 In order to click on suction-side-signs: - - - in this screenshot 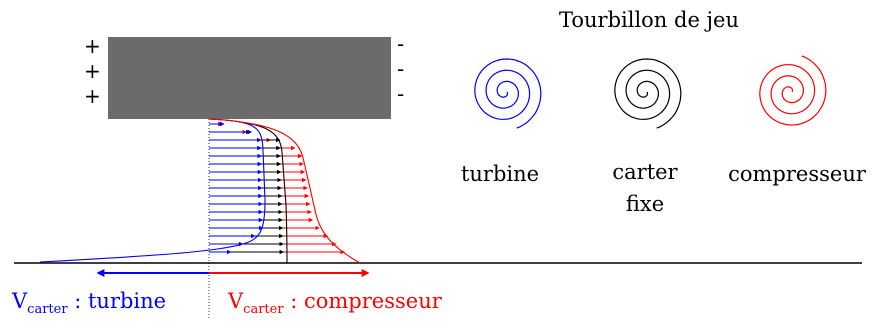, I will do `click(400, 69)`.